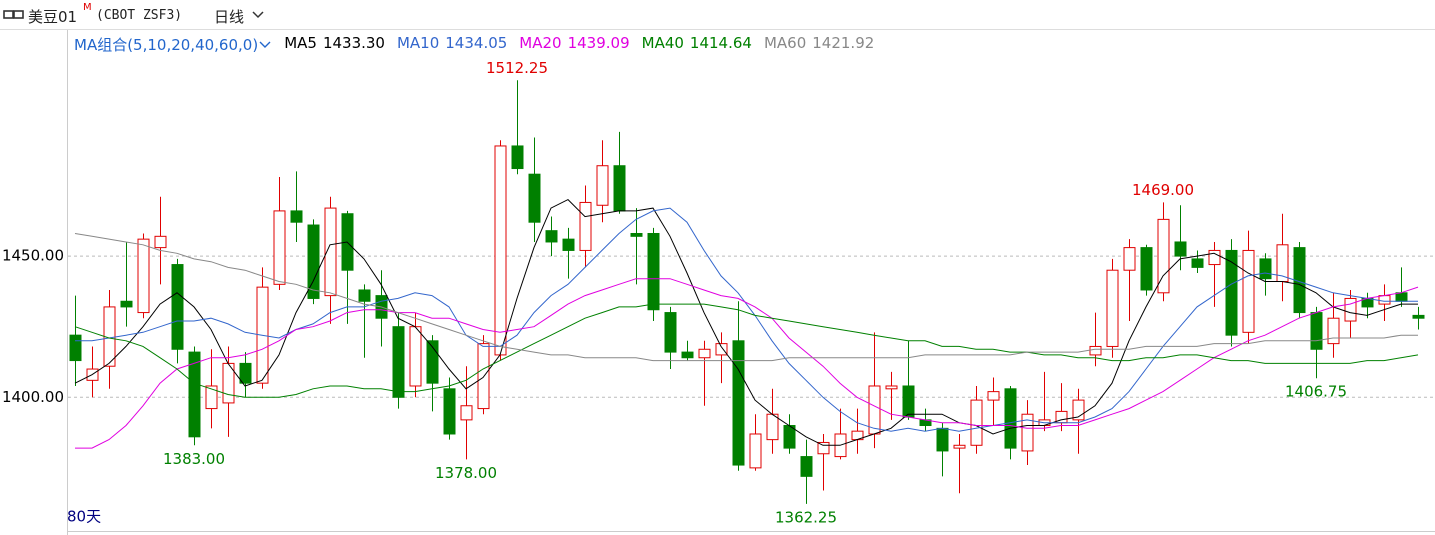 This screenshot has width=1435, height=535. I want to click on legend-title: MA组合(5,10,20,40,60,0), so click(173, 44).